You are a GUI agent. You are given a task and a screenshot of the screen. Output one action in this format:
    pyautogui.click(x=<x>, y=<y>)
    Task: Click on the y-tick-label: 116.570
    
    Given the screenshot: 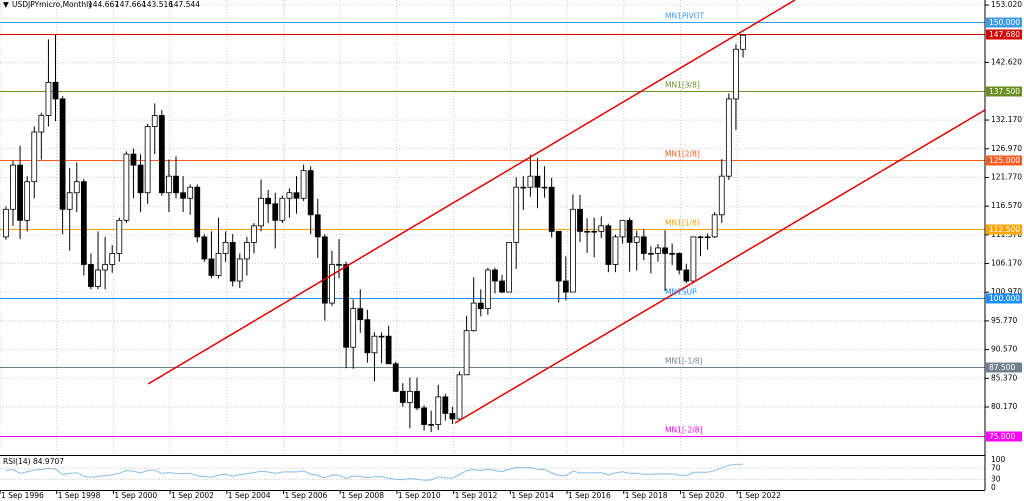 What is the action you would take?
    pyautogui.click(x=1006, y=205)
    